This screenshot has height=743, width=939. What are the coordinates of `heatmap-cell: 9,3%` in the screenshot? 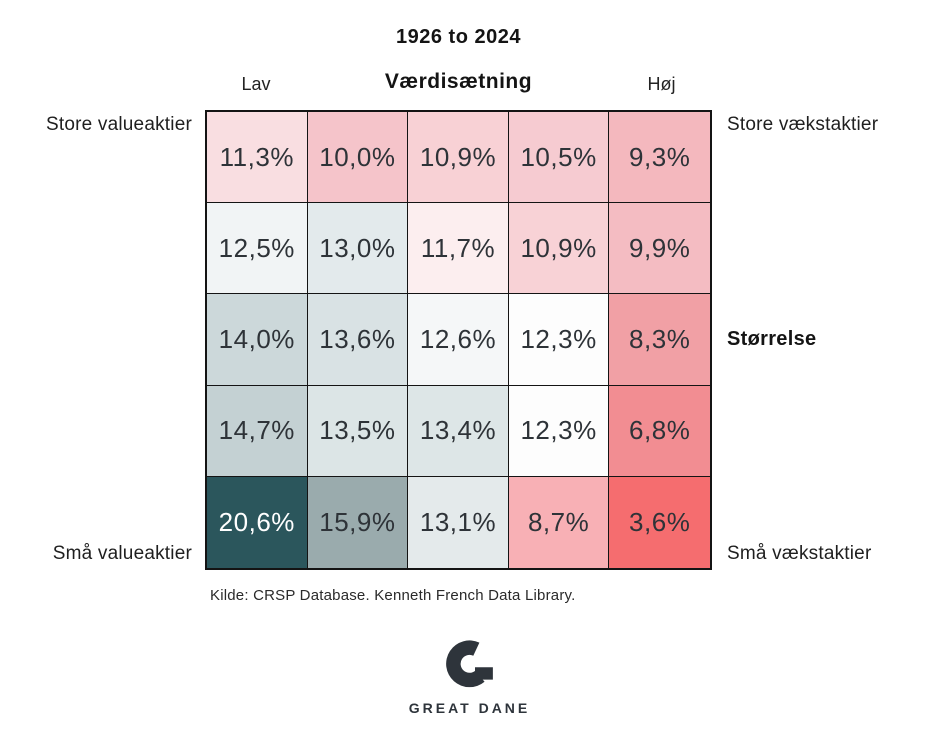 It's located at (659, 158).